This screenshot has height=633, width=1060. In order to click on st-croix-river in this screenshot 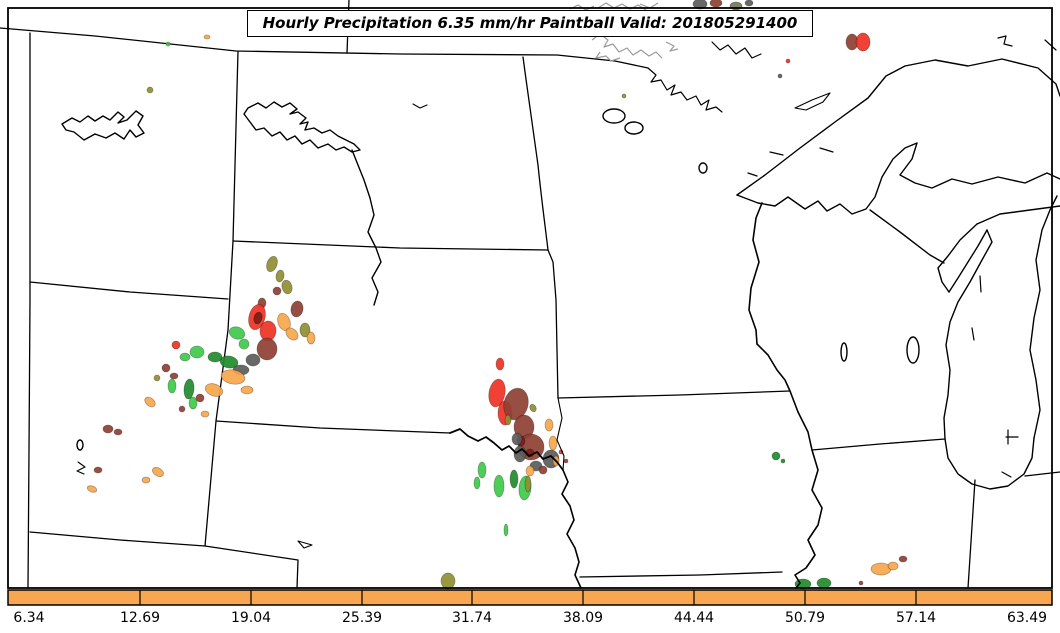, I will do `click(755, 273)`.